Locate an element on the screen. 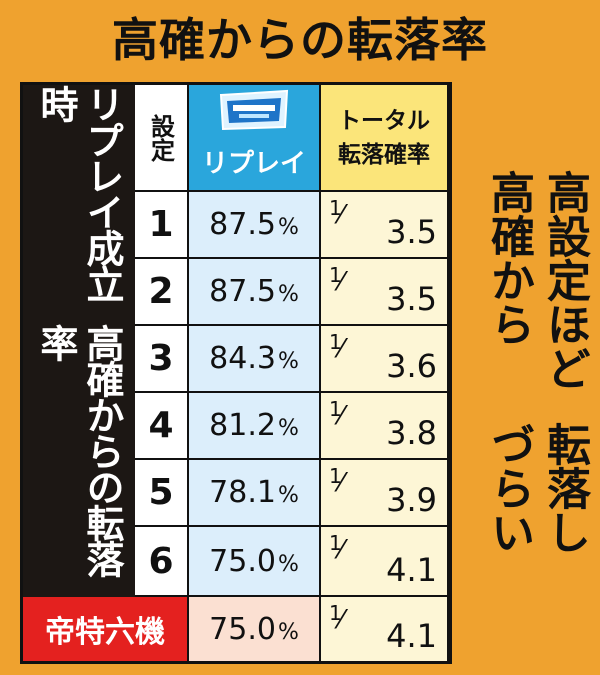 The height and width of the screenshot is (675, 600). replay-rate: 78.1% is located at coordinates (255, 493).